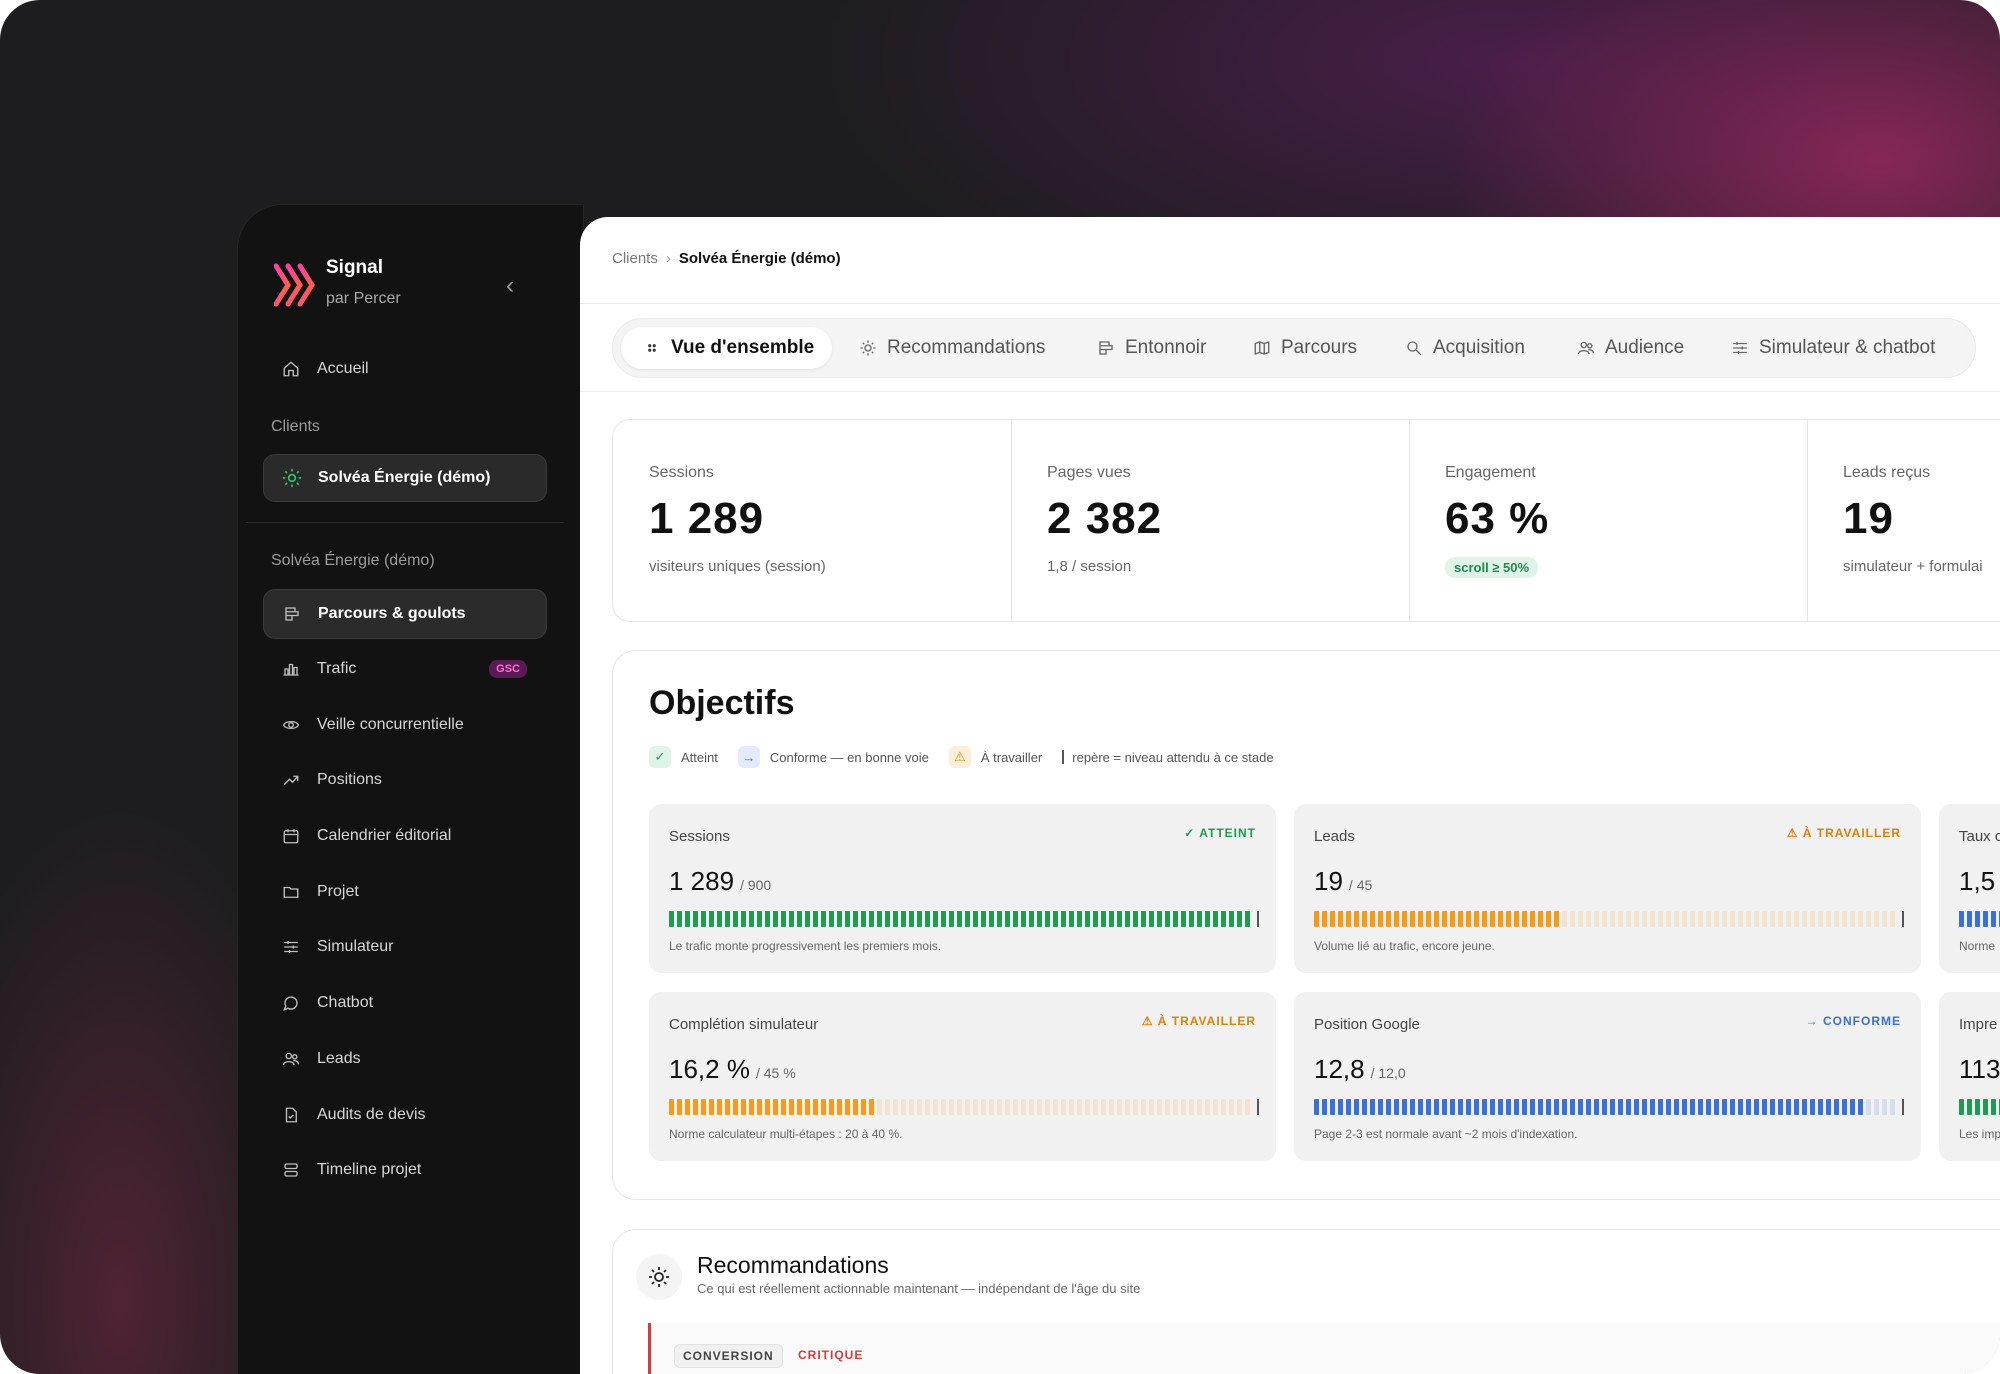 The width and height of the screenshot is (2000, 1374). I want to click on recommendation-item, so click(1324, 1348).